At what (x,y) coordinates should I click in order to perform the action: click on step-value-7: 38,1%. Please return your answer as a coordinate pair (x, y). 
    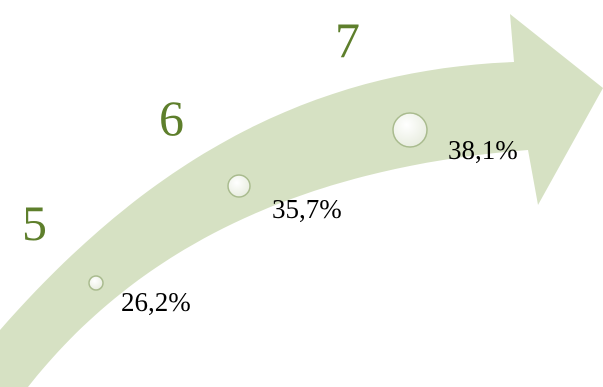
    Looking at the image, I should click on (483, 150).